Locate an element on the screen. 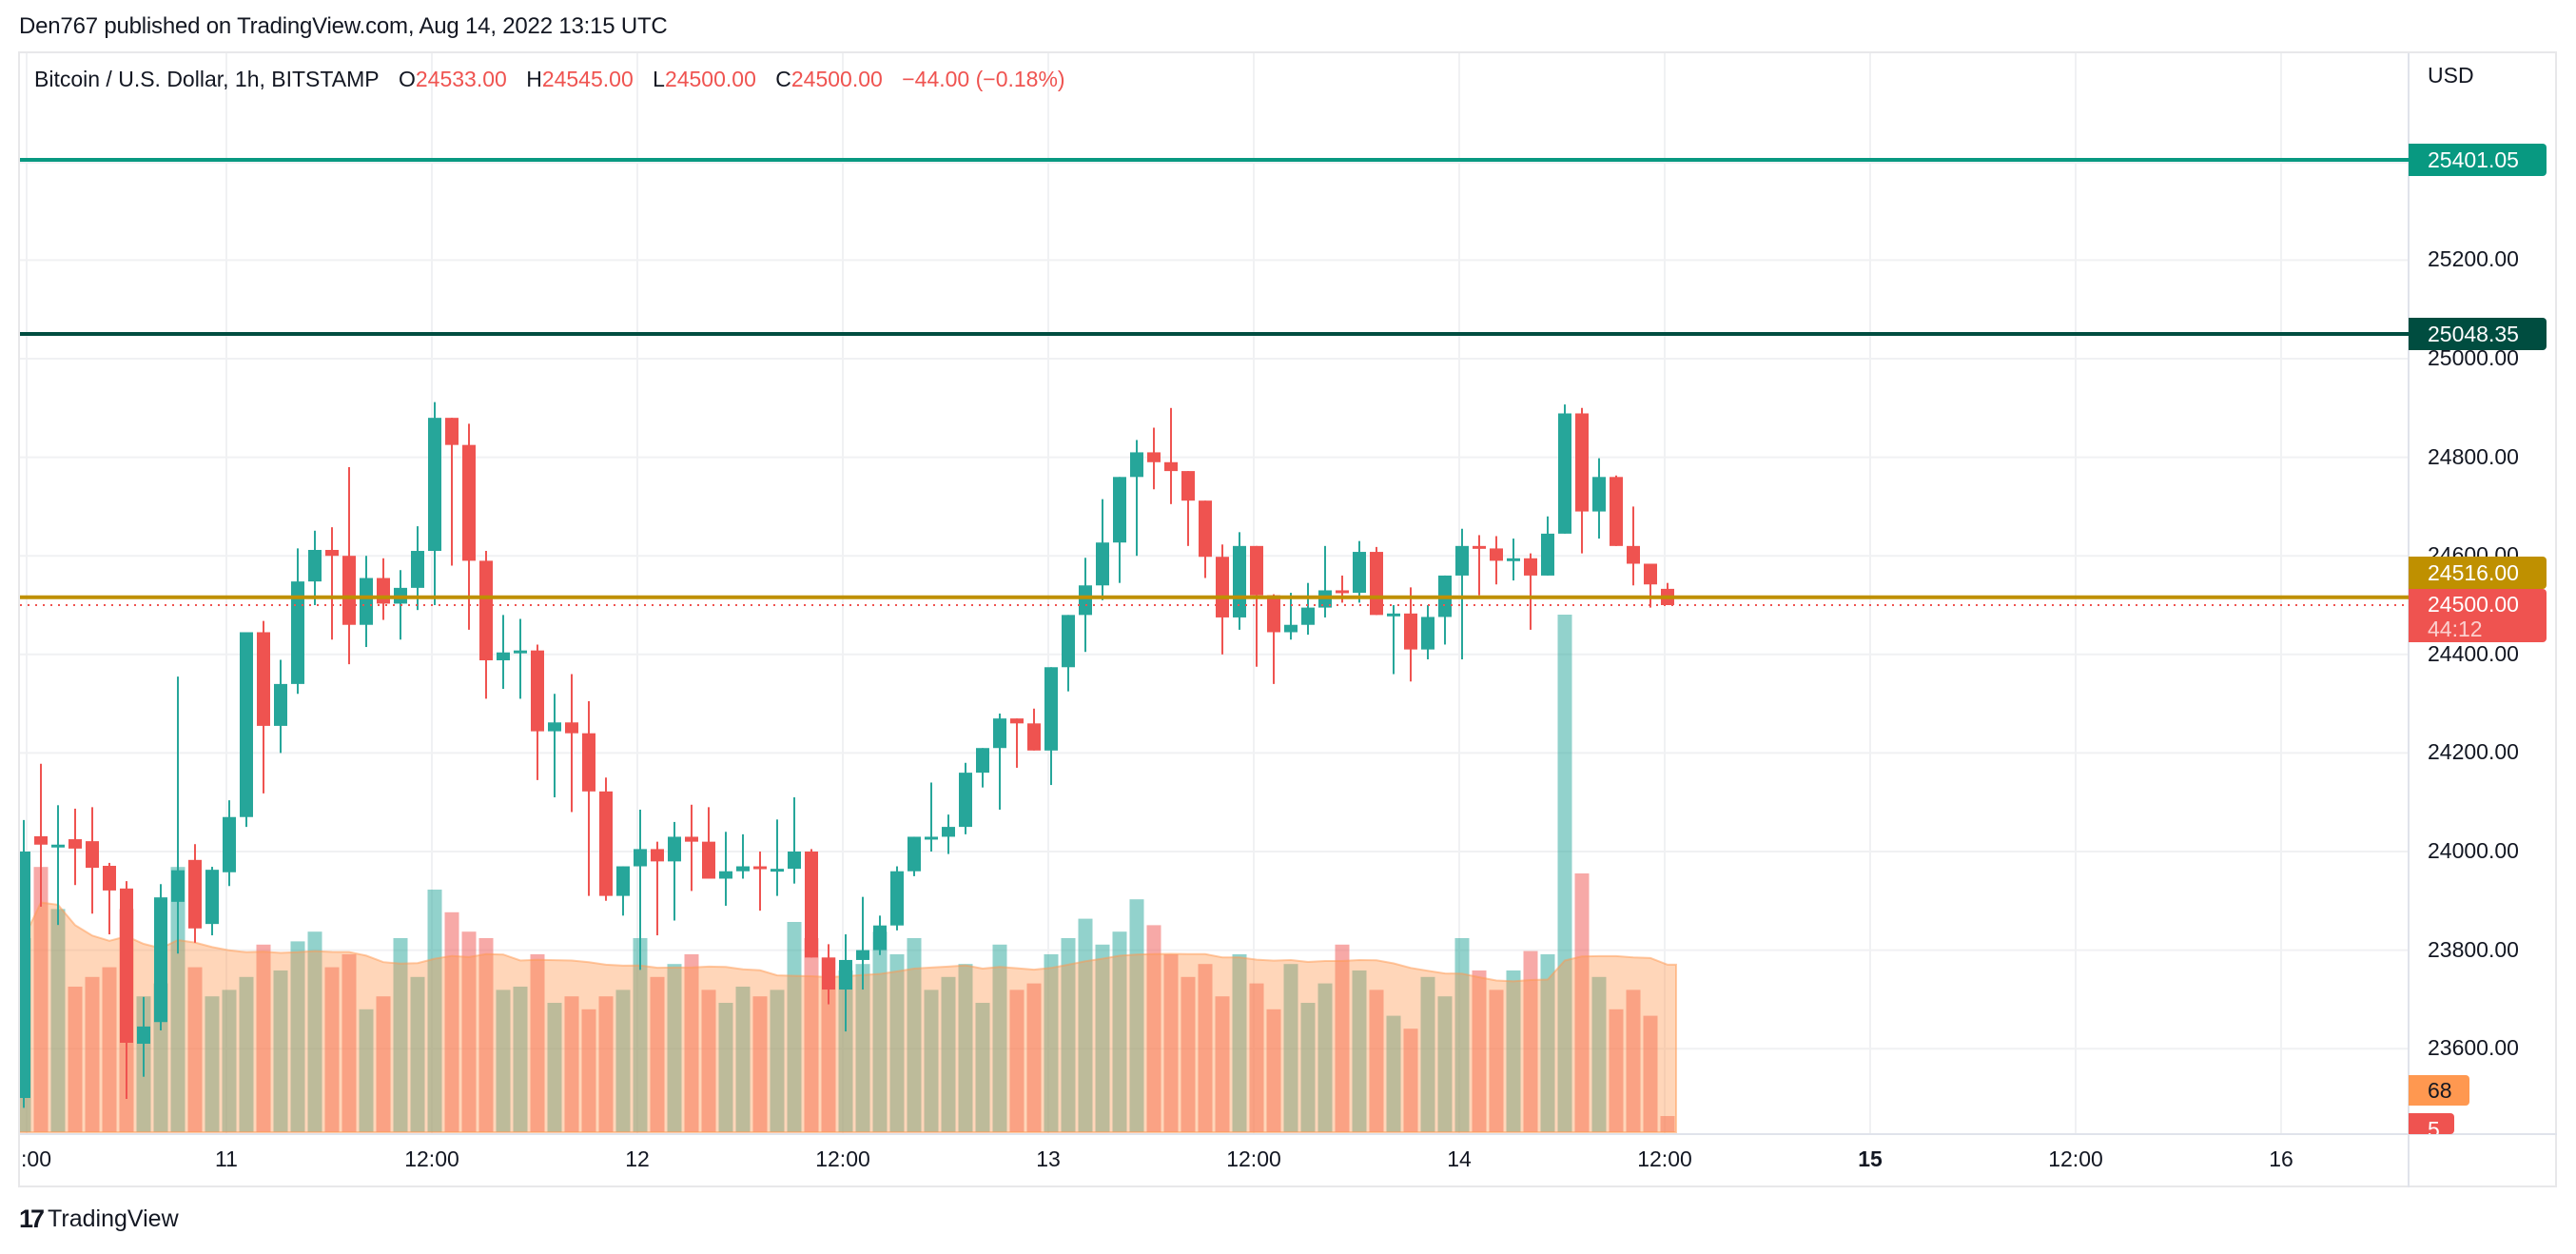  time-tick-label: :00 is located at coordinates (36, 1158).